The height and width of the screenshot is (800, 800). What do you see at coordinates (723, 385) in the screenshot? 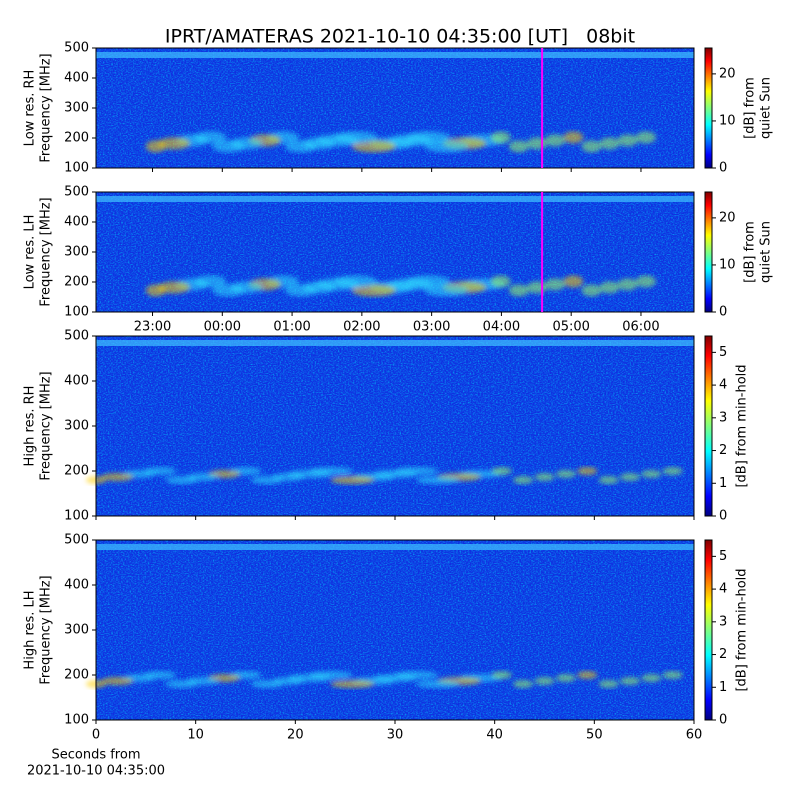
I see `colorbar-tick-label: 4` at bounding box center [723, 385].